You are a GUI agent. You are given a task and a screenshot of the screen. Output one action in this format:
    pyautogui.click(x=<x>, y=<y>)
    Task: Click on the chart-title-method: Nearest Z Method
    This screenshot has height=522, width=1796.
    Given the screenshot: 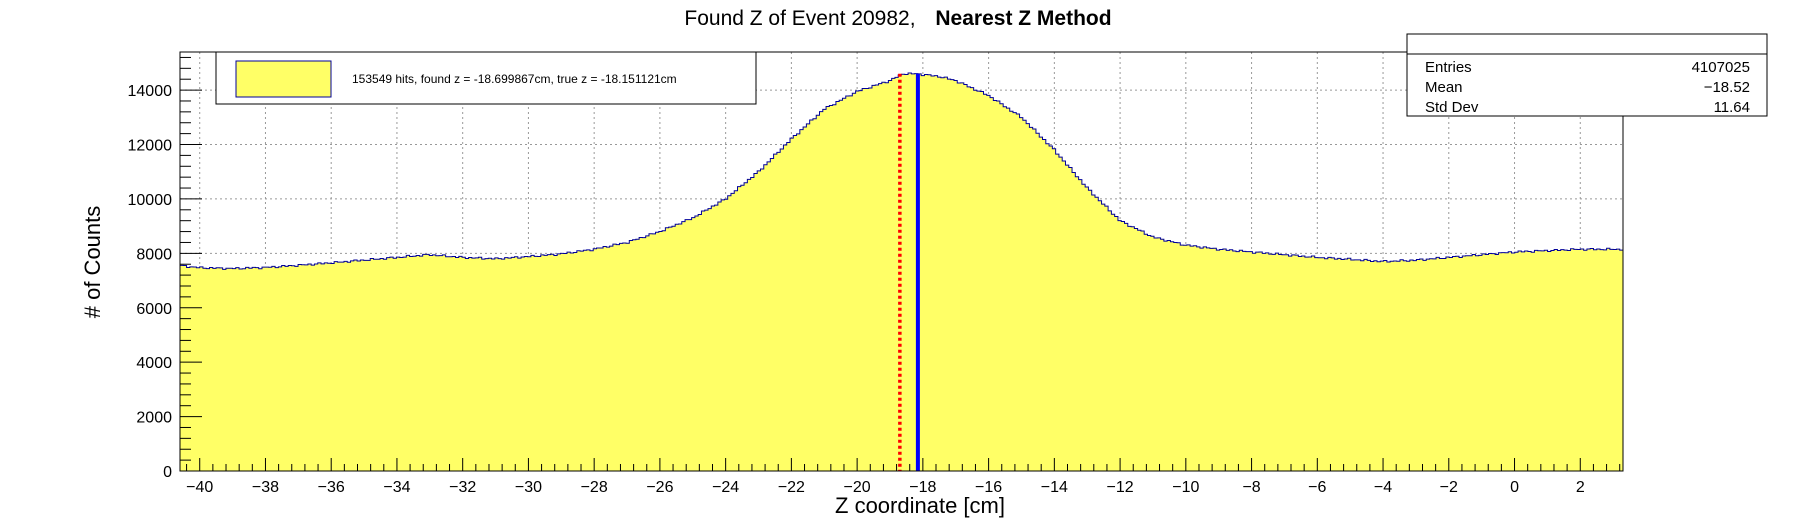 What is the action you would take?
    pyautogui.click(x=1023, y=18)
    